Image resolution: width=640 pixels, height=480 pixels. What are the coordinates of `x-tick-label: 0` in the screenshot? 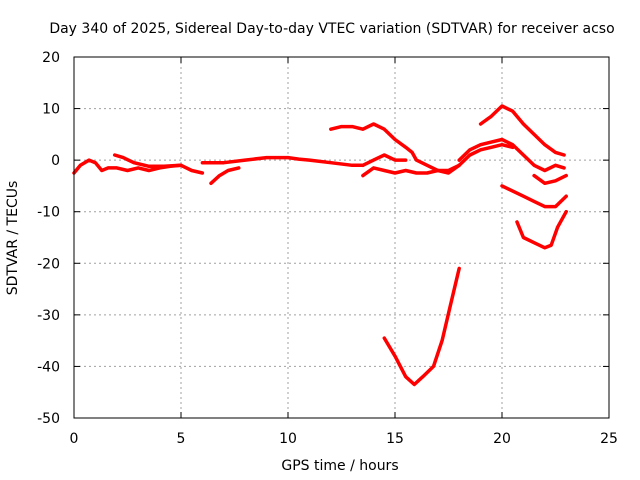 It's located at (74, 439).